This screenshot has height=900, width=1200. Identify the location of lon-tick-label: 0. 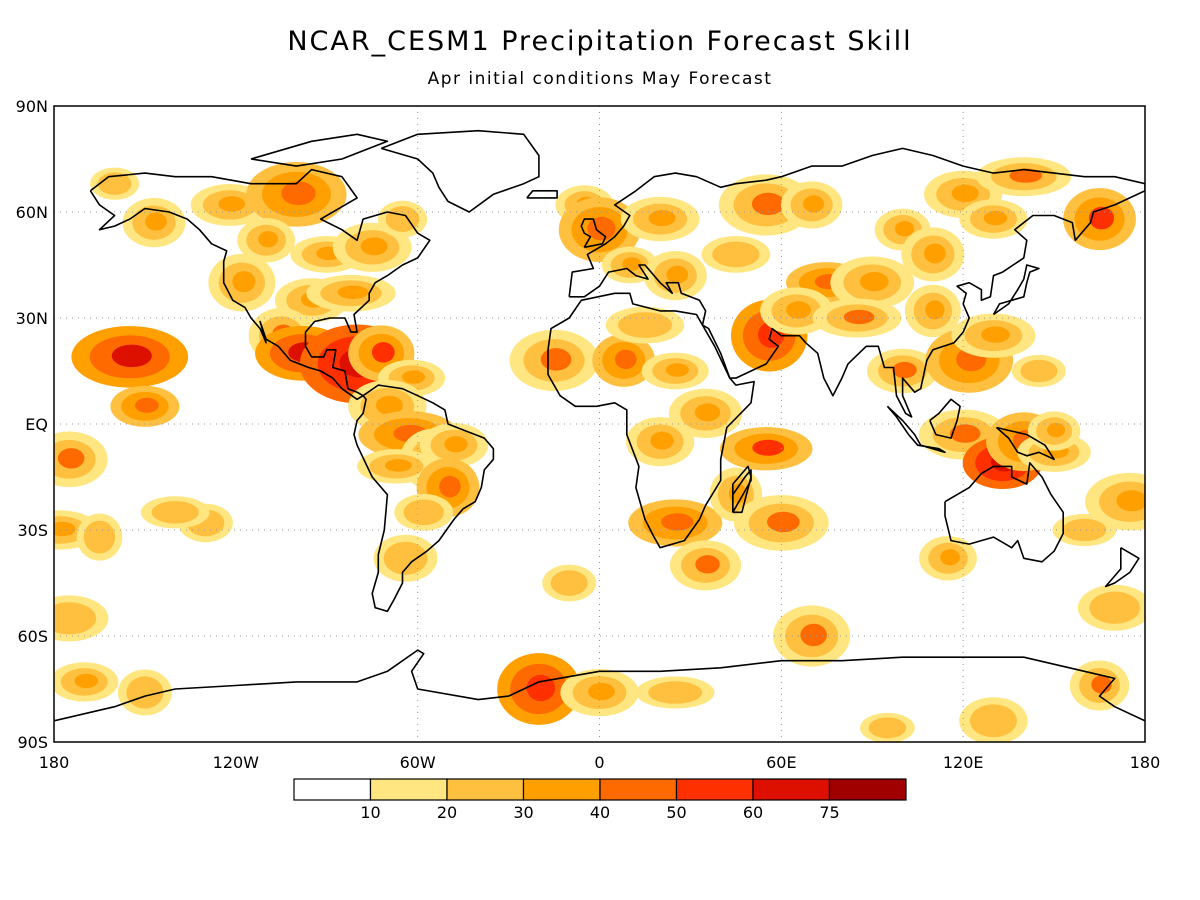
(599, 762).